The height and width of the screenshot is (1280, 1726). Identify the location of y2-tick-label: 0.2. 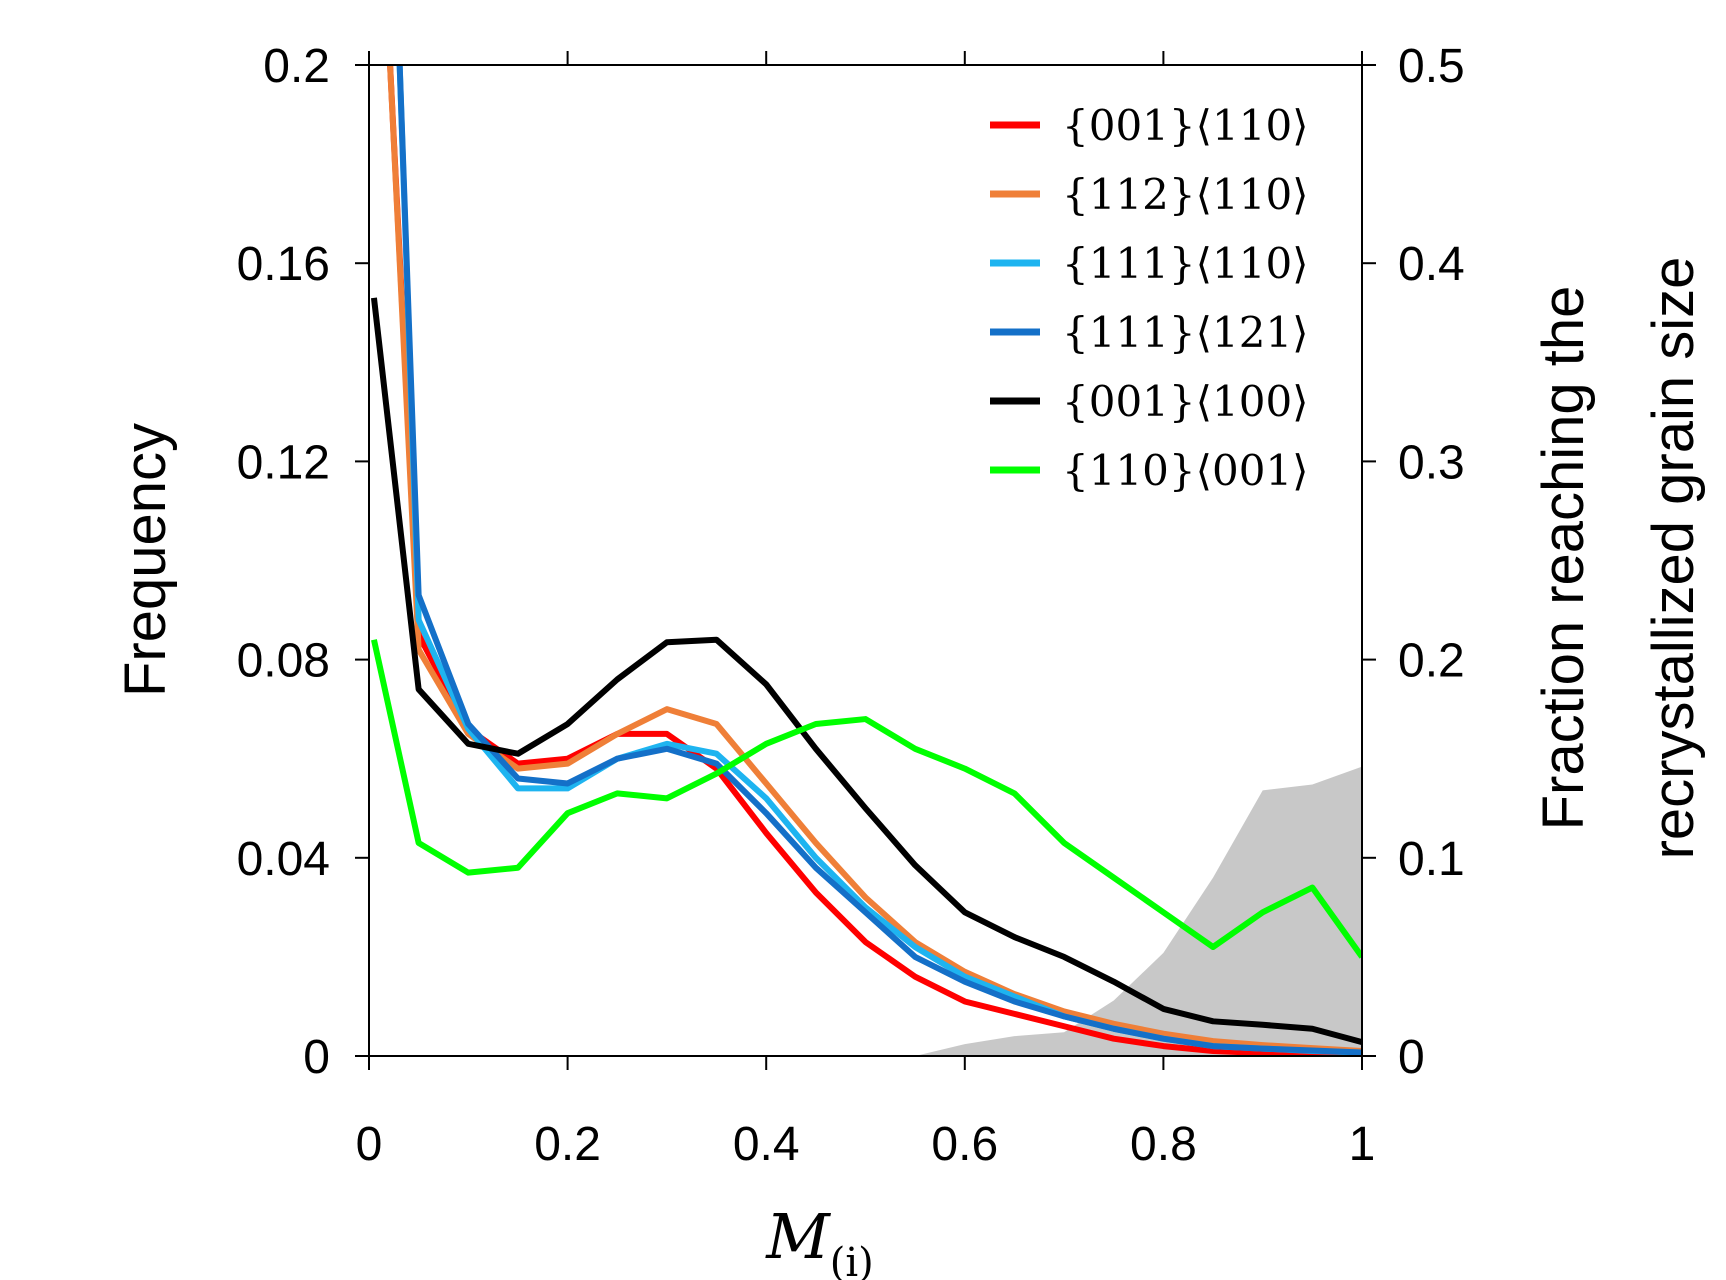
(1431, 661).